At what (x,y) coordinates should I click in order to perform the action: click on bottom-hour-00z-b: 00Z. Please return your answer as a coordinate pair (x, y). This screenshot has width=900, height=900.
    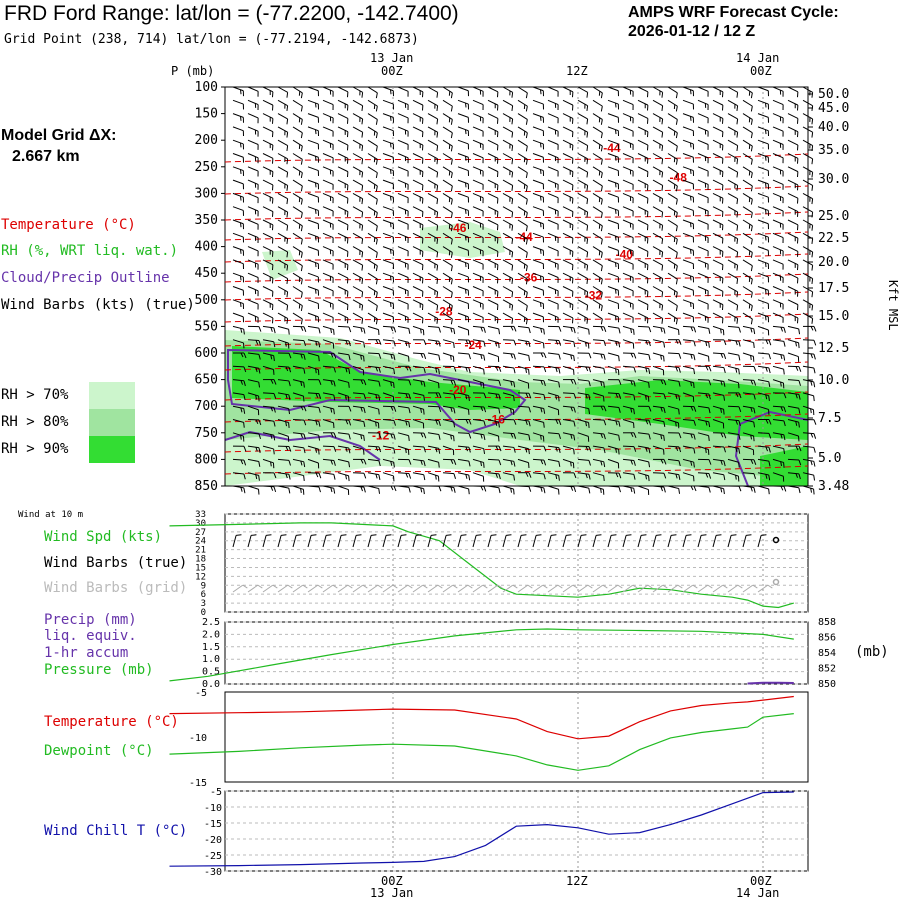
    Looking at the image, I should click on (761, 881).